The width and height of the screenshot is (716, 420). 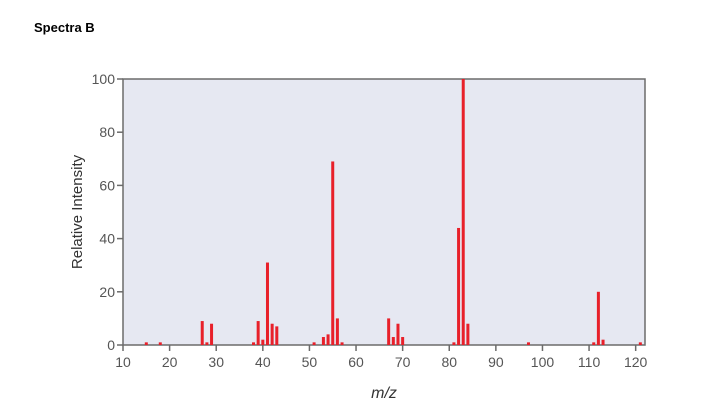 What do you see at coordinates (496, 362) in the screenshot?
I see `x-tick-label: 90` at bounding box center [496, 362].